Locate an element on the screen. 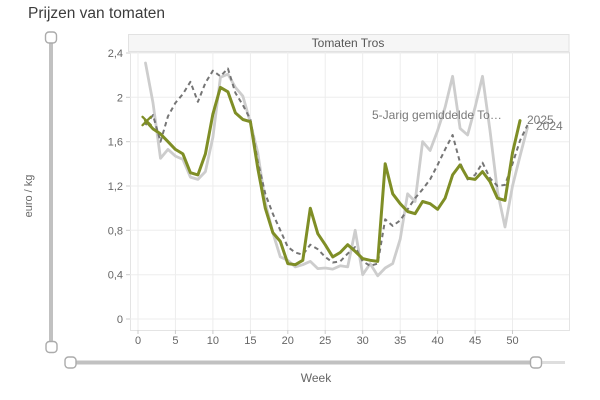 Image resolution: width=600 pixels, height=400 pixels. svg-text: 45 is located at coordinates (475, 341).